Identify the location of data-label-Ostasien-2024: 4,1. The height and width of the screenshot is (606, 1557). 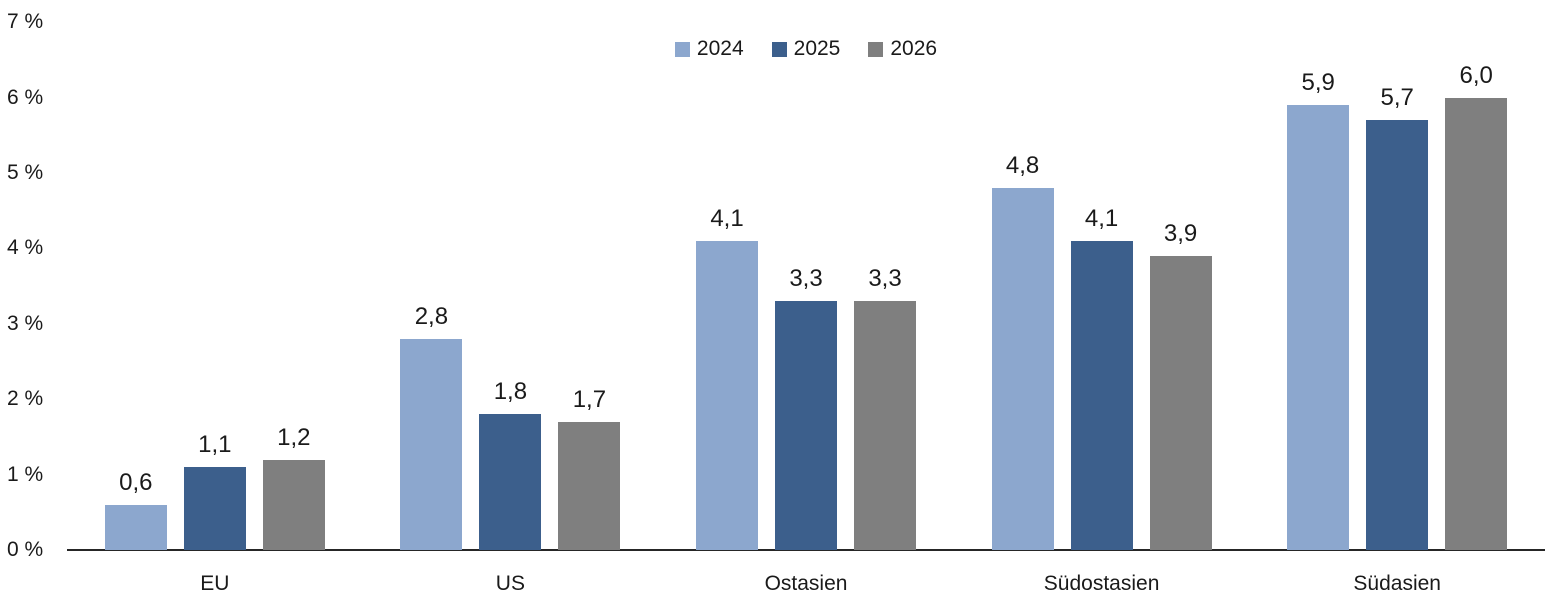
(727, 218).